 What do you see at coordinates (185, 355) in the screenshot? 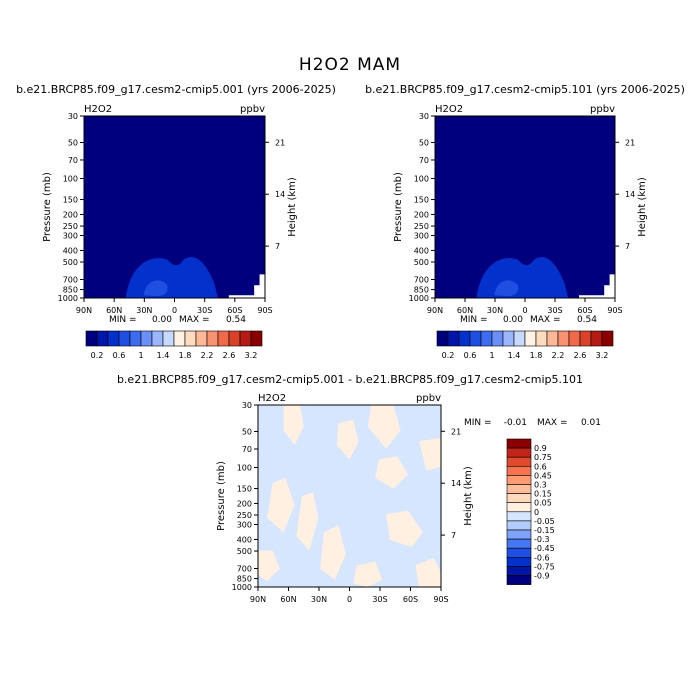
I see `colorbar-label: 1.8` at bounding box center [185, 355].